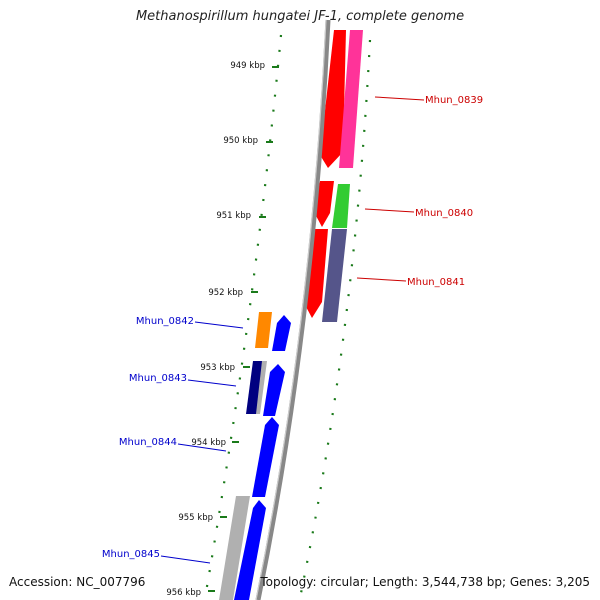 This screenshot has width=600, height=600. I want to click on gene-label-mhun-0841: Mhun_0841, so click(436, 282).